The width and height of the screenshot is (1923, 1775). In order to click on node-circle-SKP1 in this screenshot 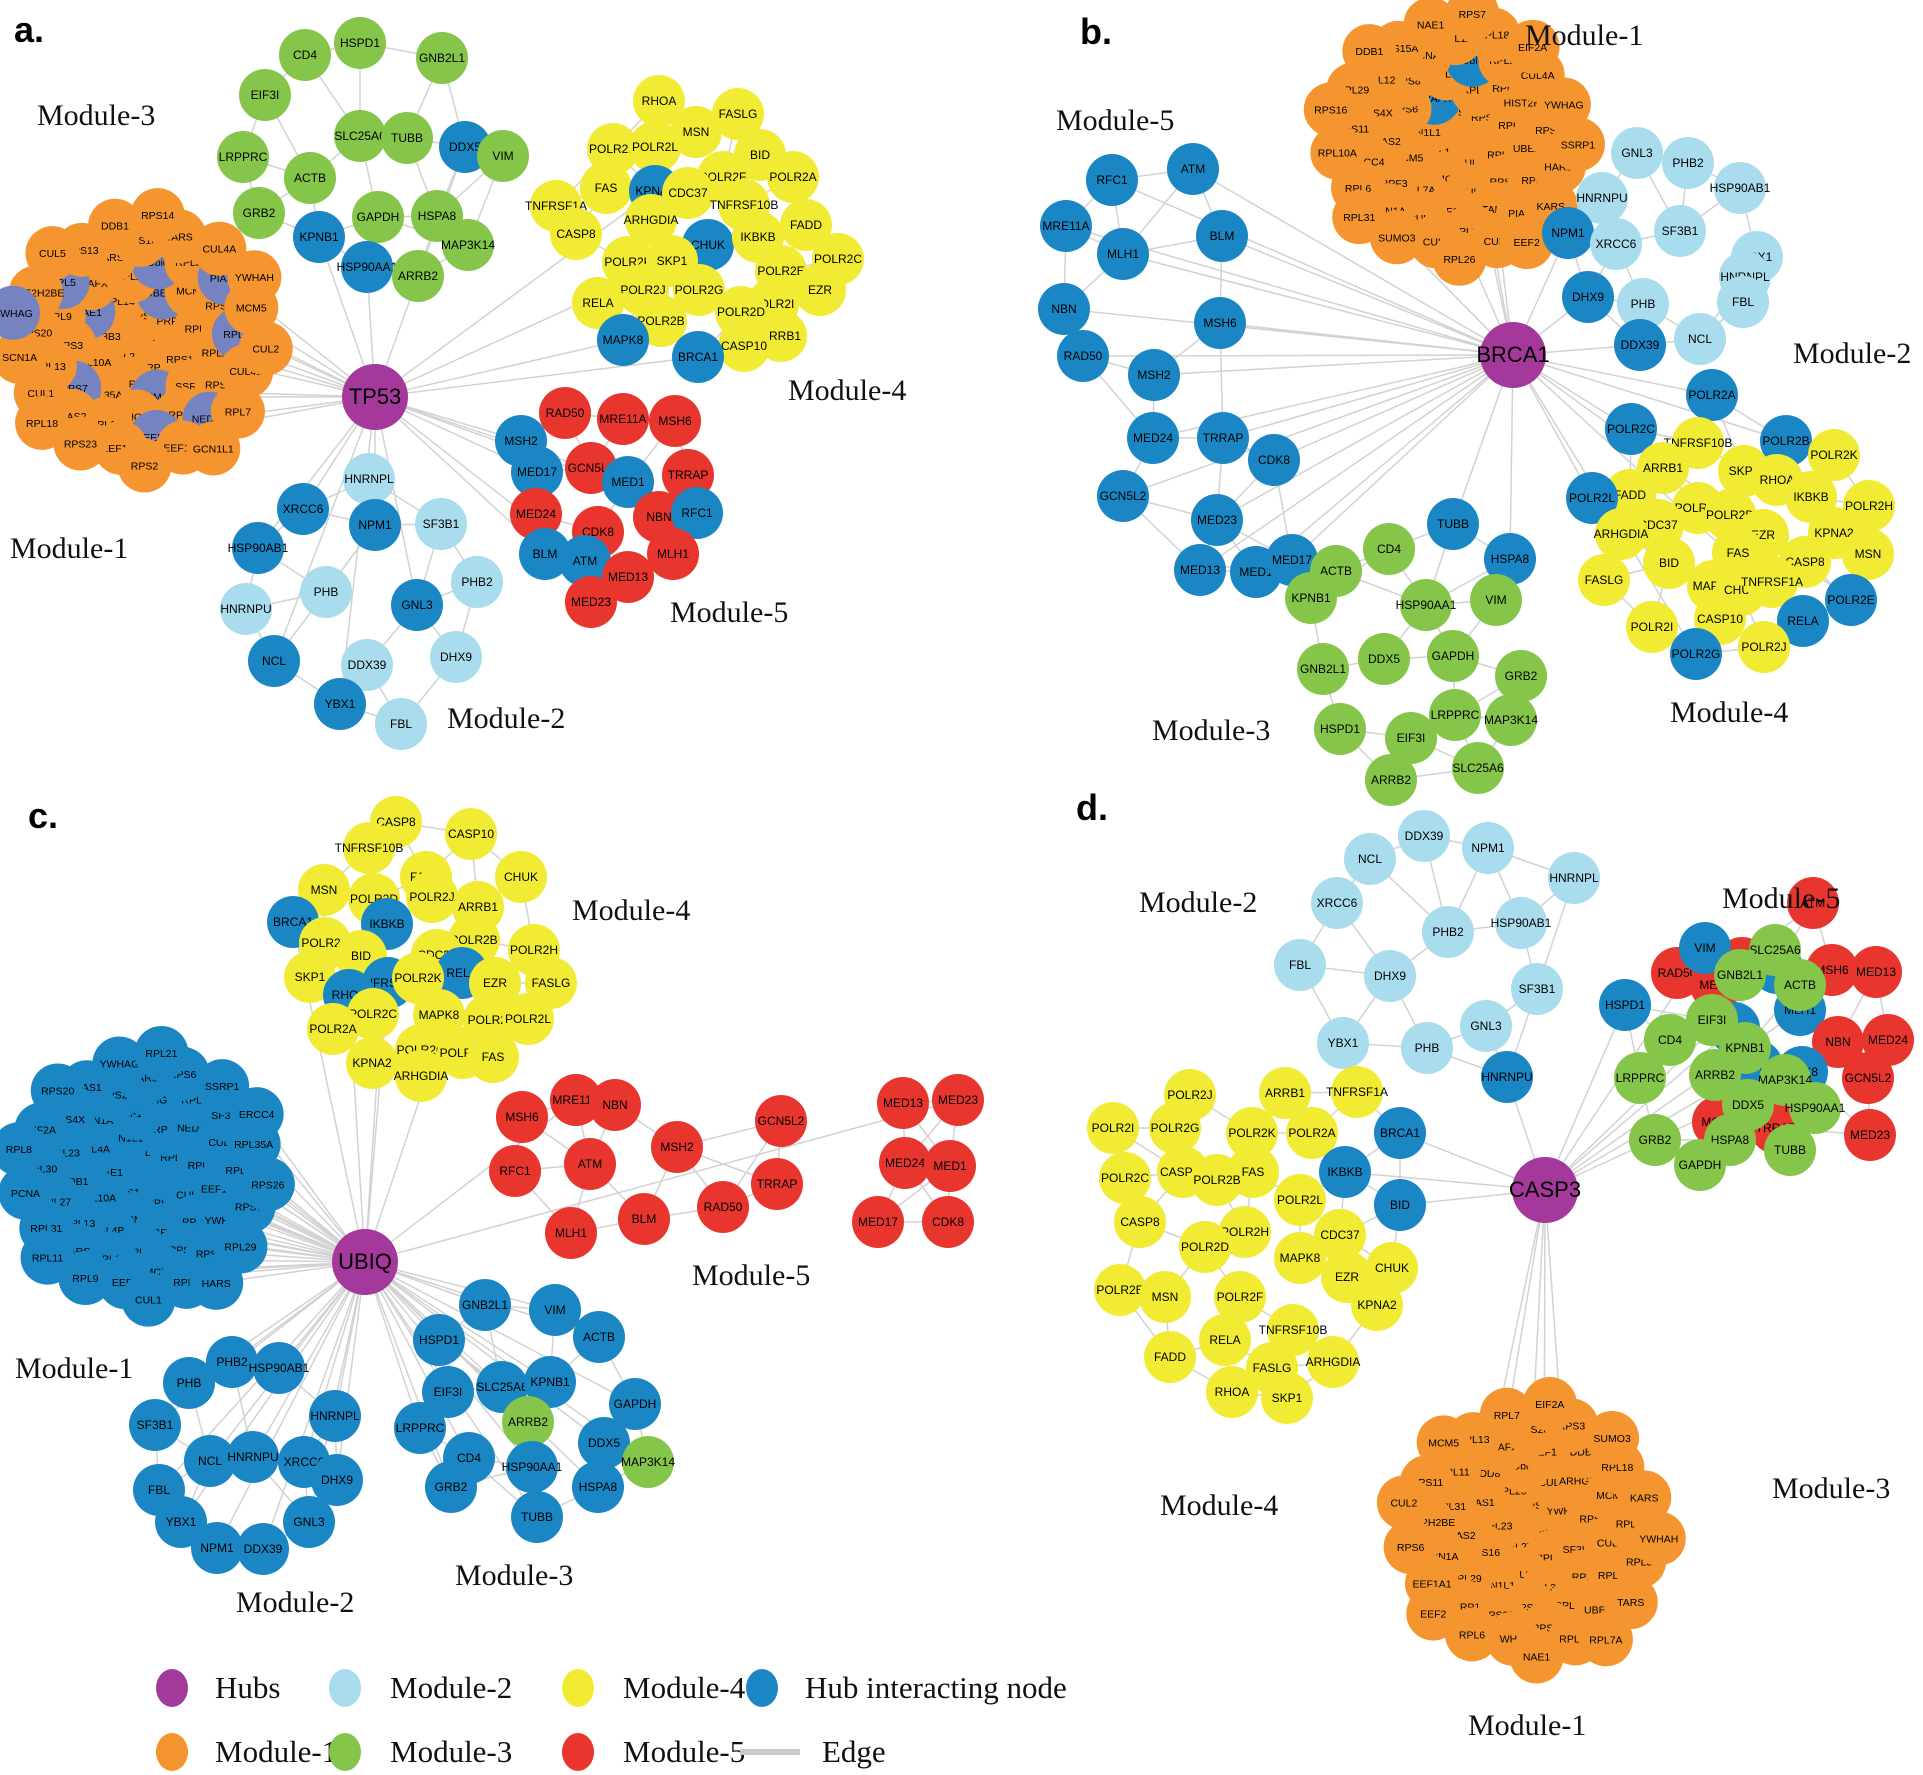, I will do `click(1287, 1398)`.